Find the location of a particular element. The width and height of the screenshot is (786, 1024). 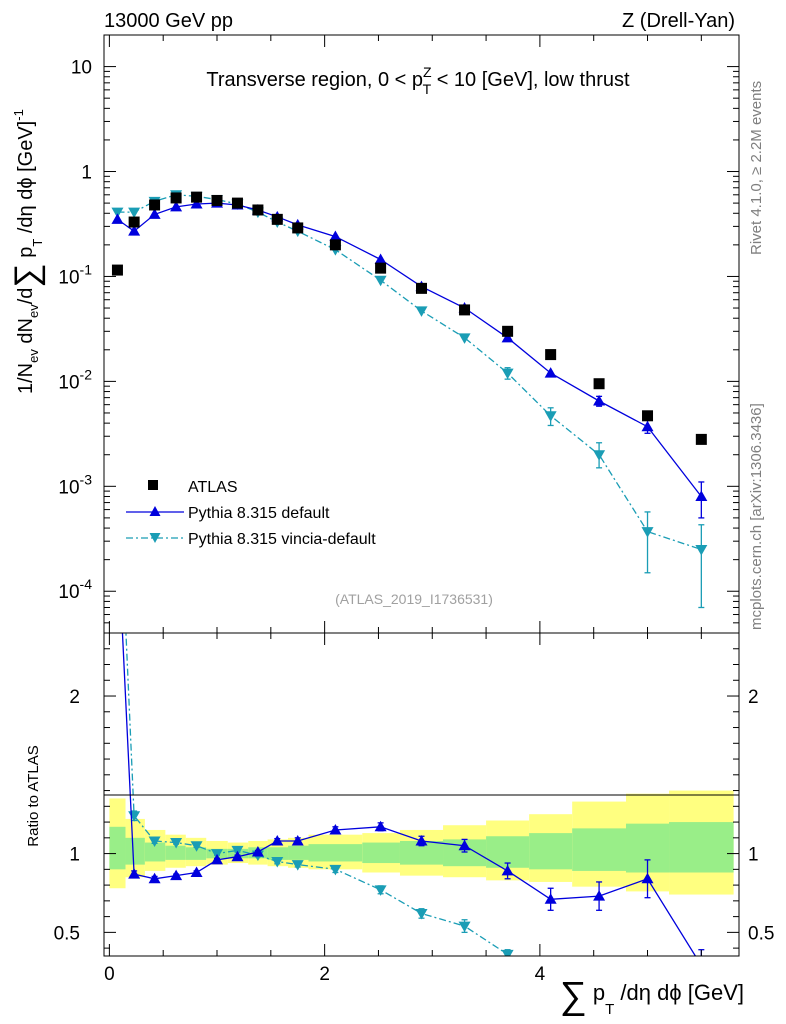

x-tick-label: 2 is located at coordinates (324, 974).